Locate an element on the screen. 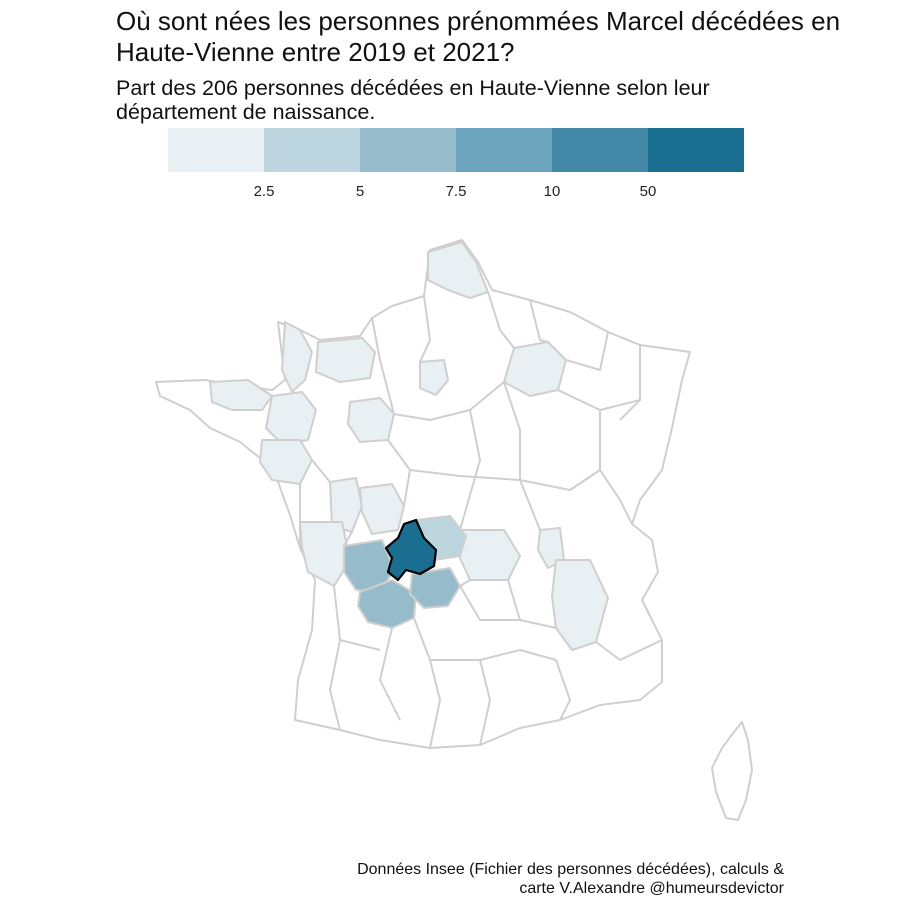 This screenshot has width=900, height=900. dept-nord is located at coordinates (458, 270).